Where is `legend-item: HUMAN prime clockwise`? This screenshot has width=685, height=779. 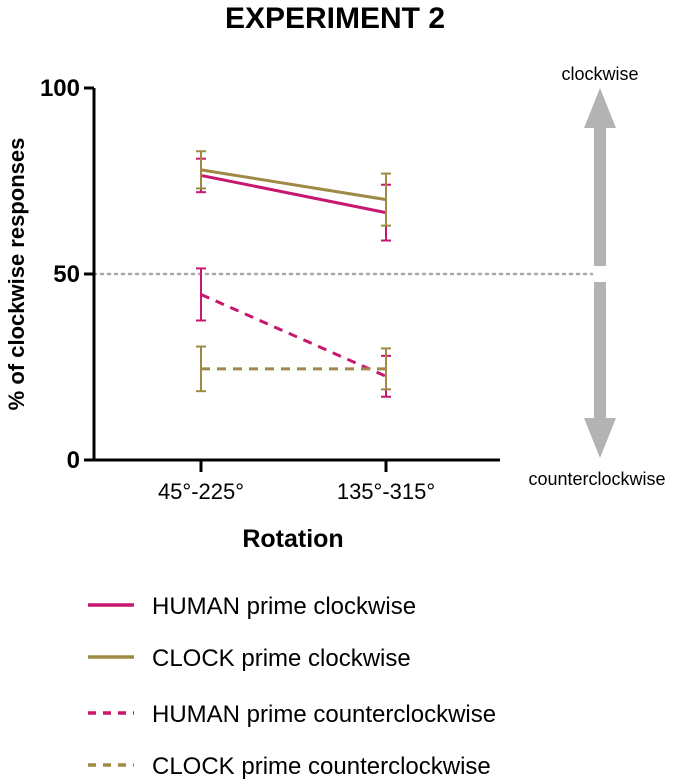
legend-item: HUMAN prime clockwise is located at coordinates (252, 606).